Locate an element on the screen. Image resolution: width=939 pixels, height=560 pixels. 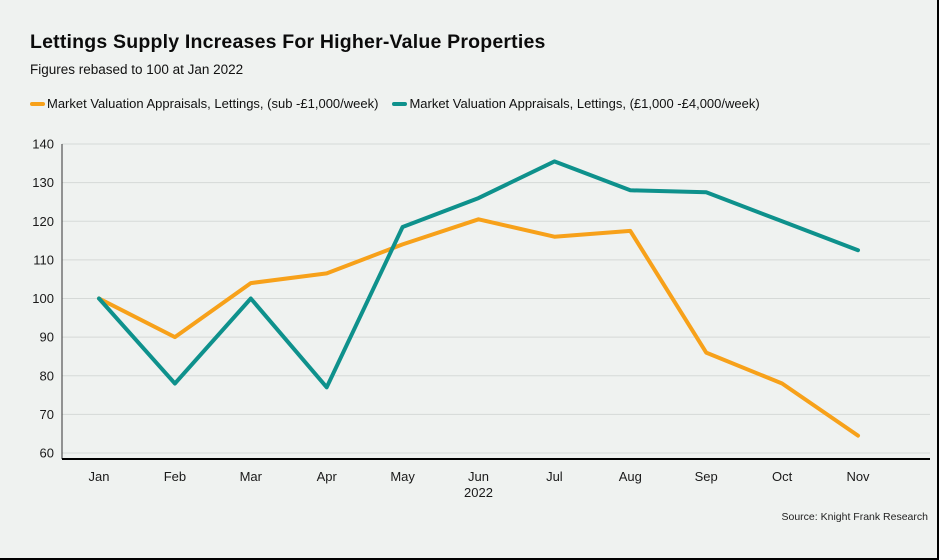
x-tick-label: Oct is located at coordinates (782, 476).